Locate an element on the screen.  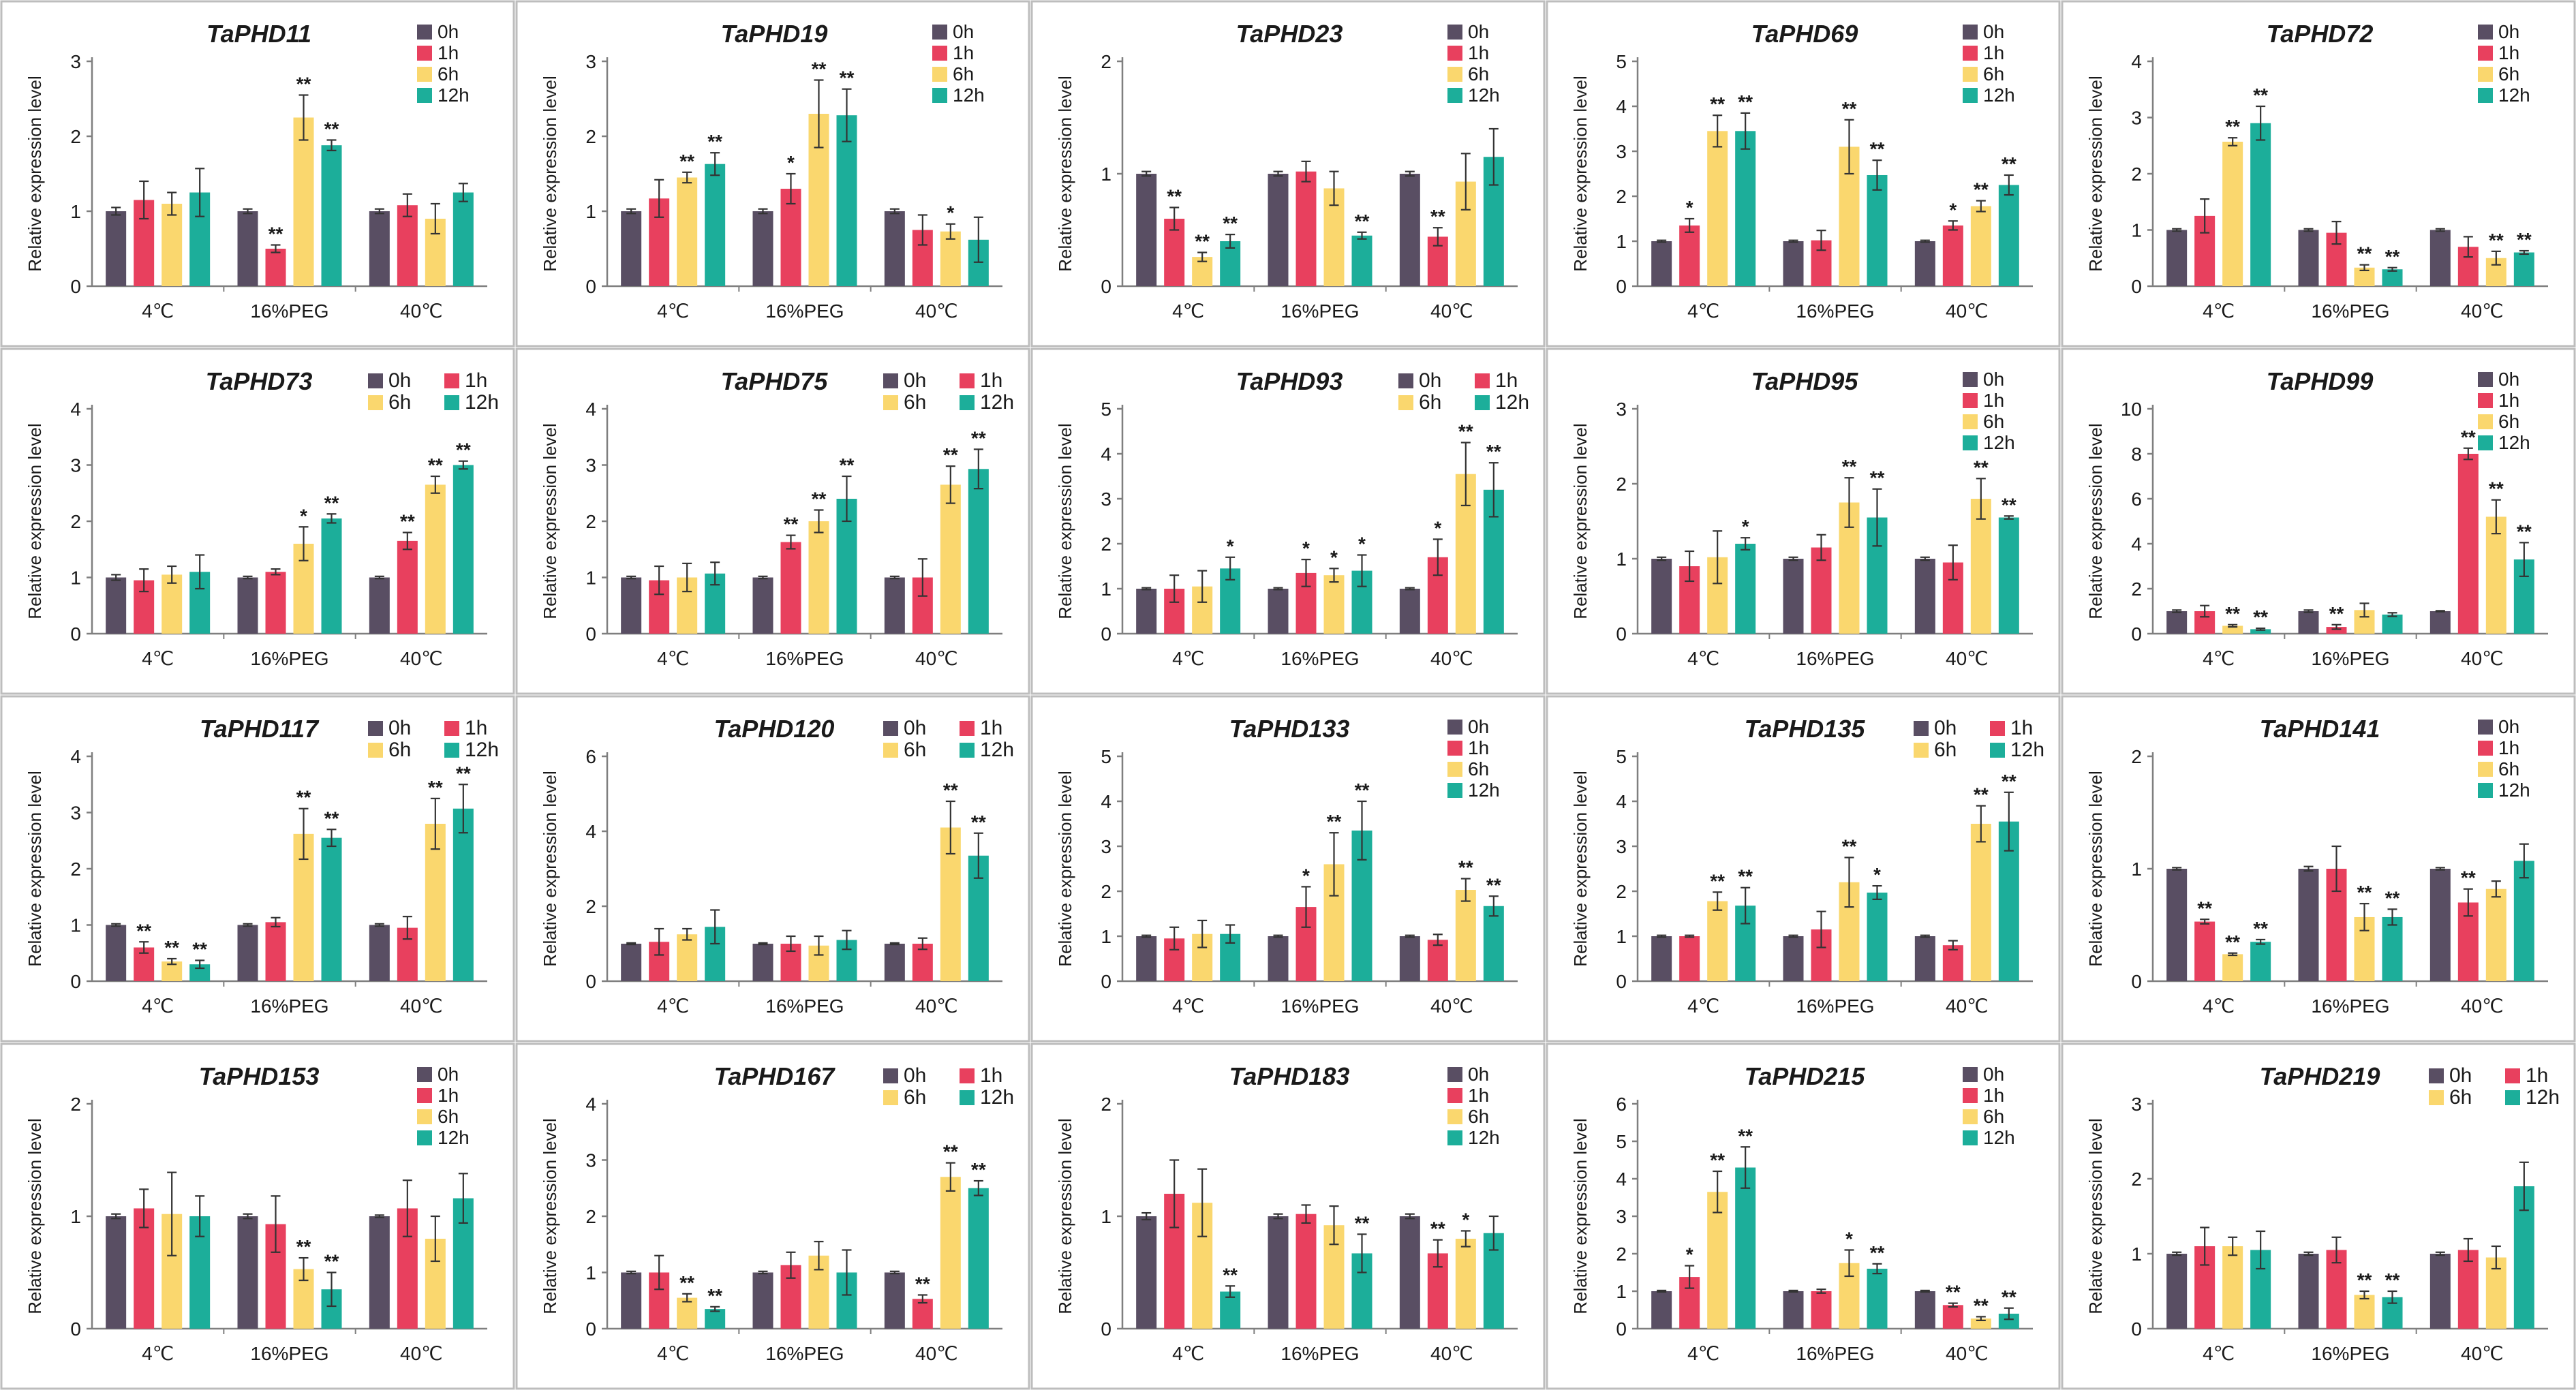
chart-title: TaPHD120 is located at coordinates (774, 729).